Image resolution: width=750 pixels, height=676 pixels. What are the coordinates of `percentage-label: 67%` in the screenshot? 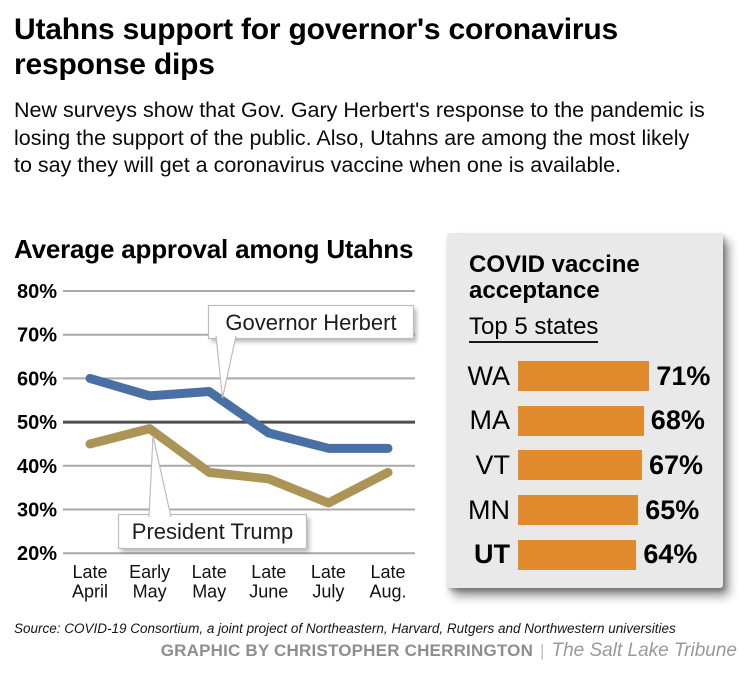 It's located at (675, 464).